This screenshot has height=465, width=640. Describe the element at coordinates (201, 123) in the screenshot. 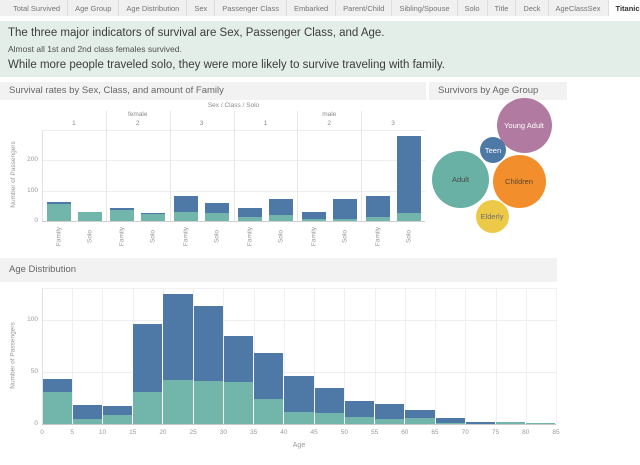

I see `class-header-label: 3` at that location.